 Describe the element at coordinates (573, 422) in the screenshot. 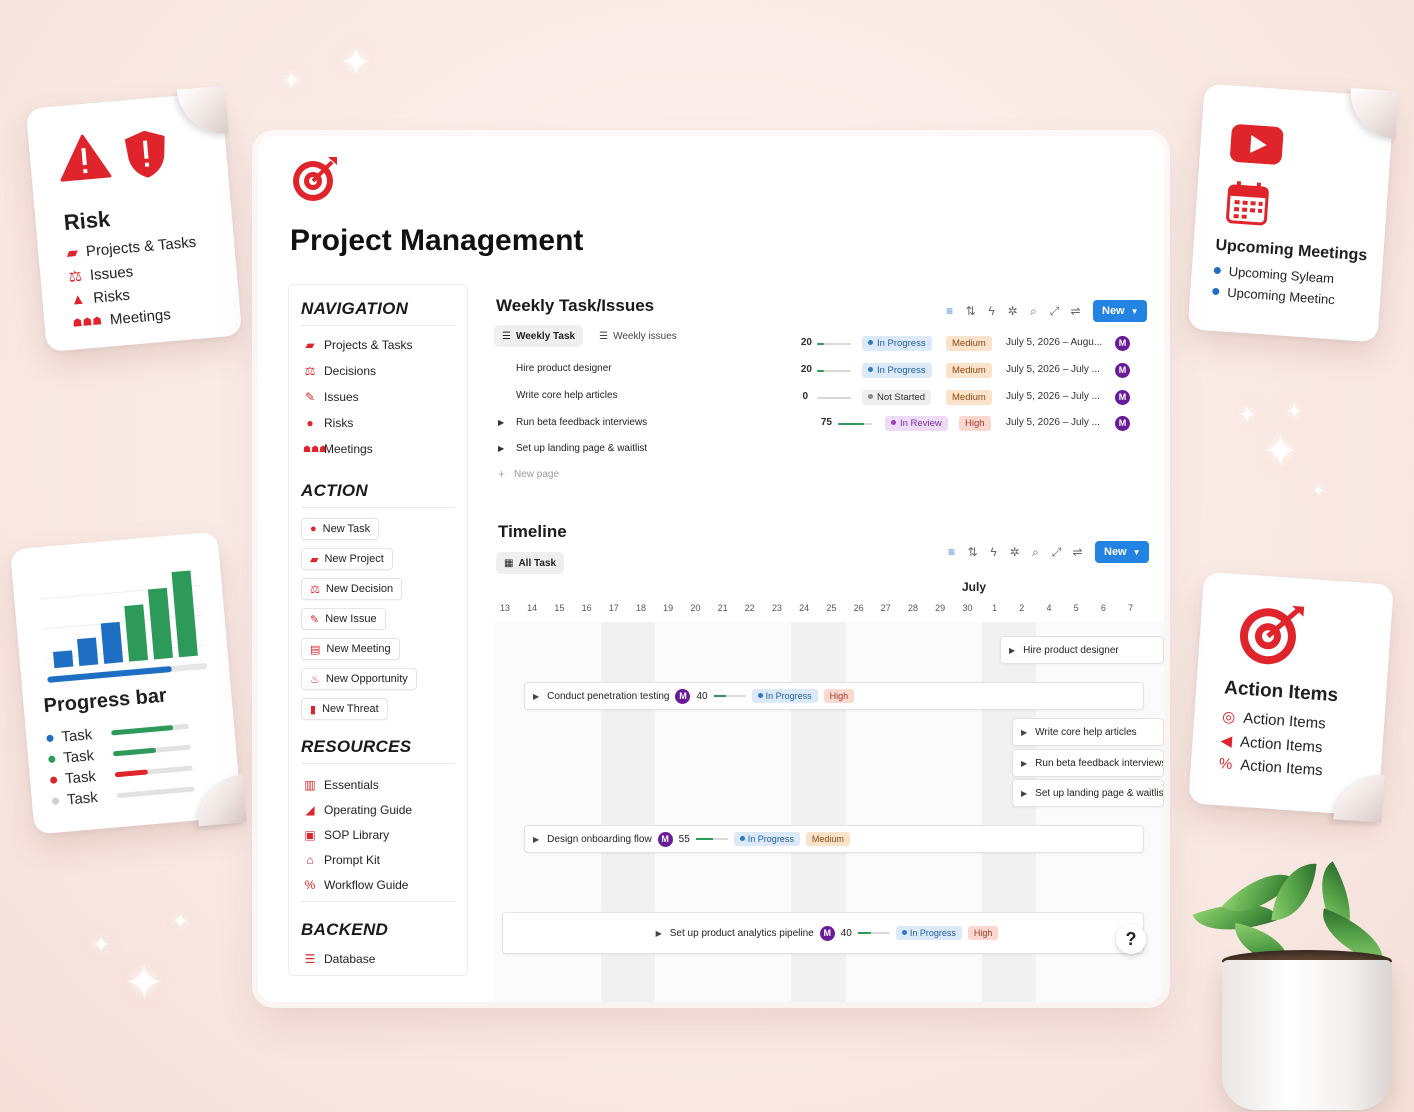

I see `table-row: ▶ Run beta feedback interviews` at that location.